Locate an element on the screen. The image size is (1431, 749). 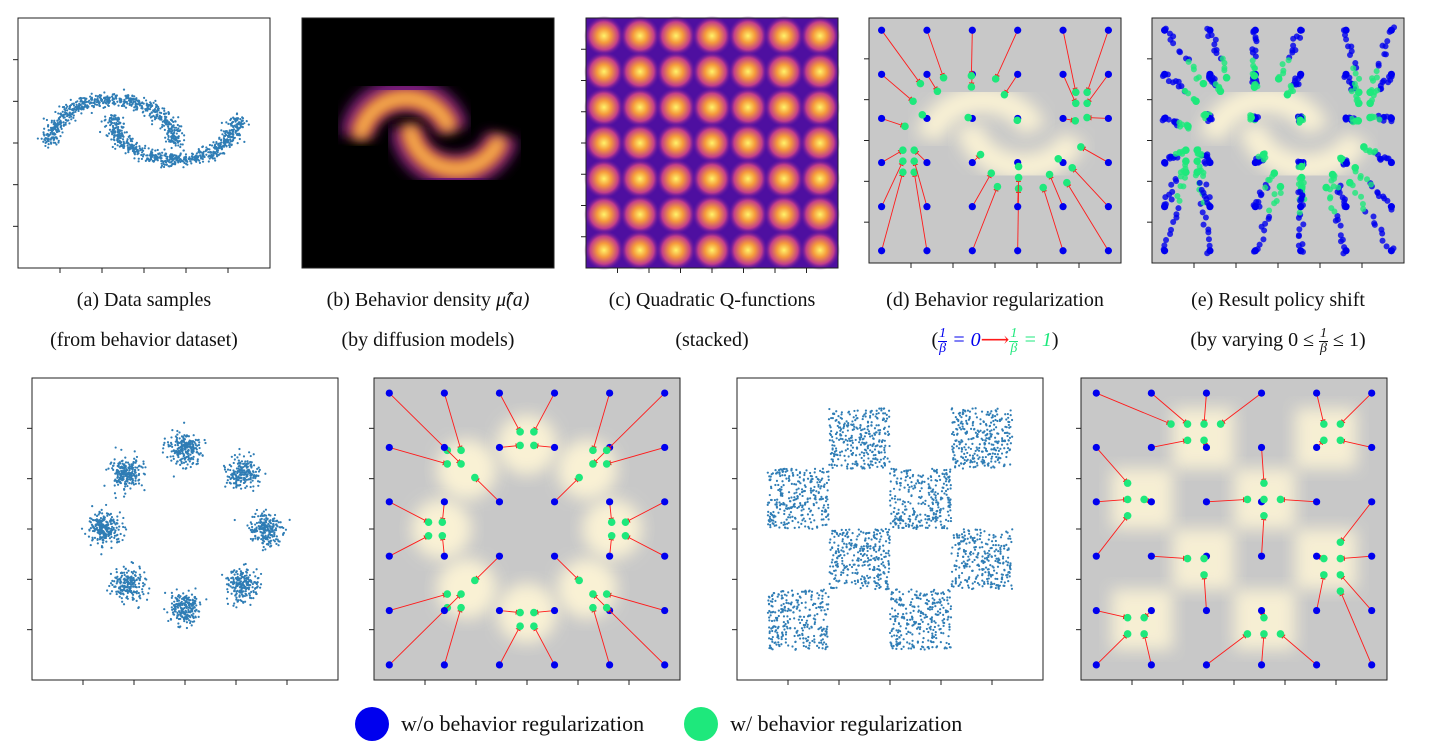
density-blob is located at coordinates (527, 444).